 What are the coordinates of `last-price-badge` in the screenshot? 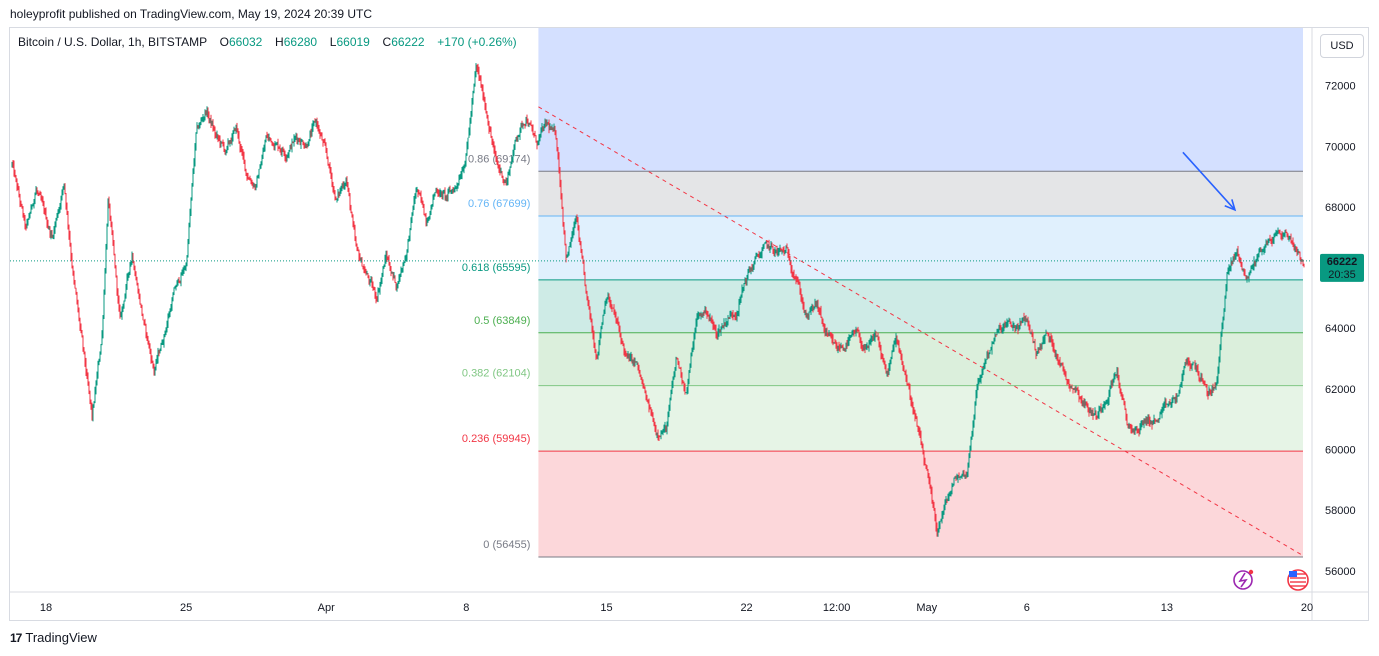 It's located at (1342, 267).